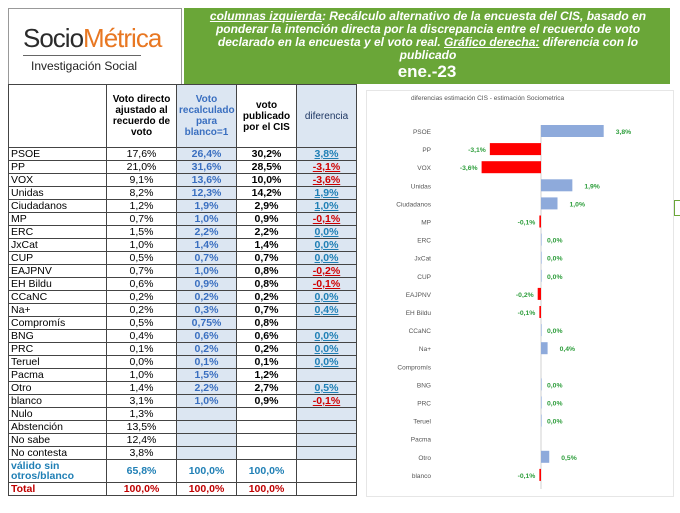 Image resolution: width=680 pixels, height=513 pixels. I want to click on chart-data-label: -0,1%, so click(527, 476).